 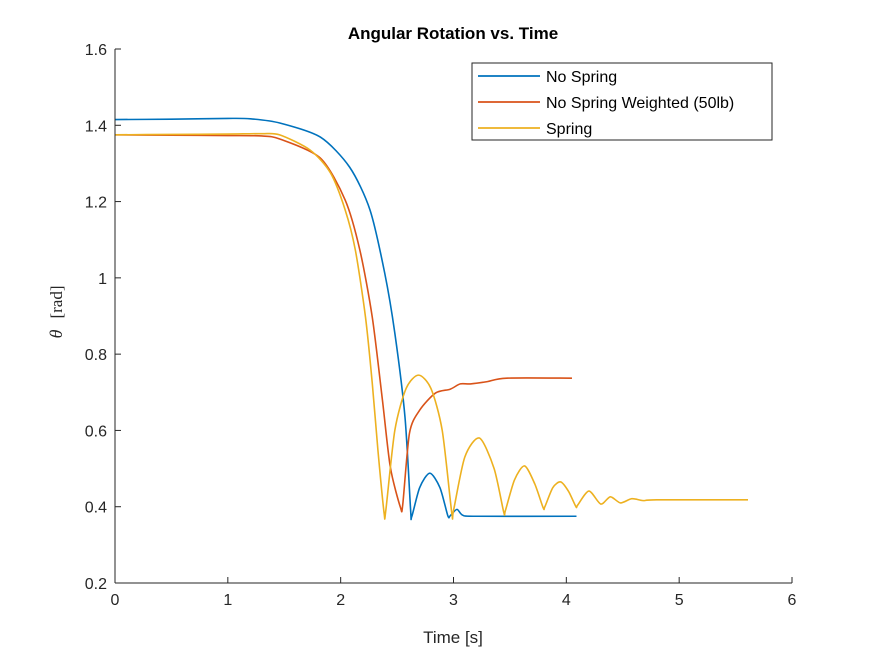 I want to click on y-tick-label: 0.4, so click(x=96, y=508).